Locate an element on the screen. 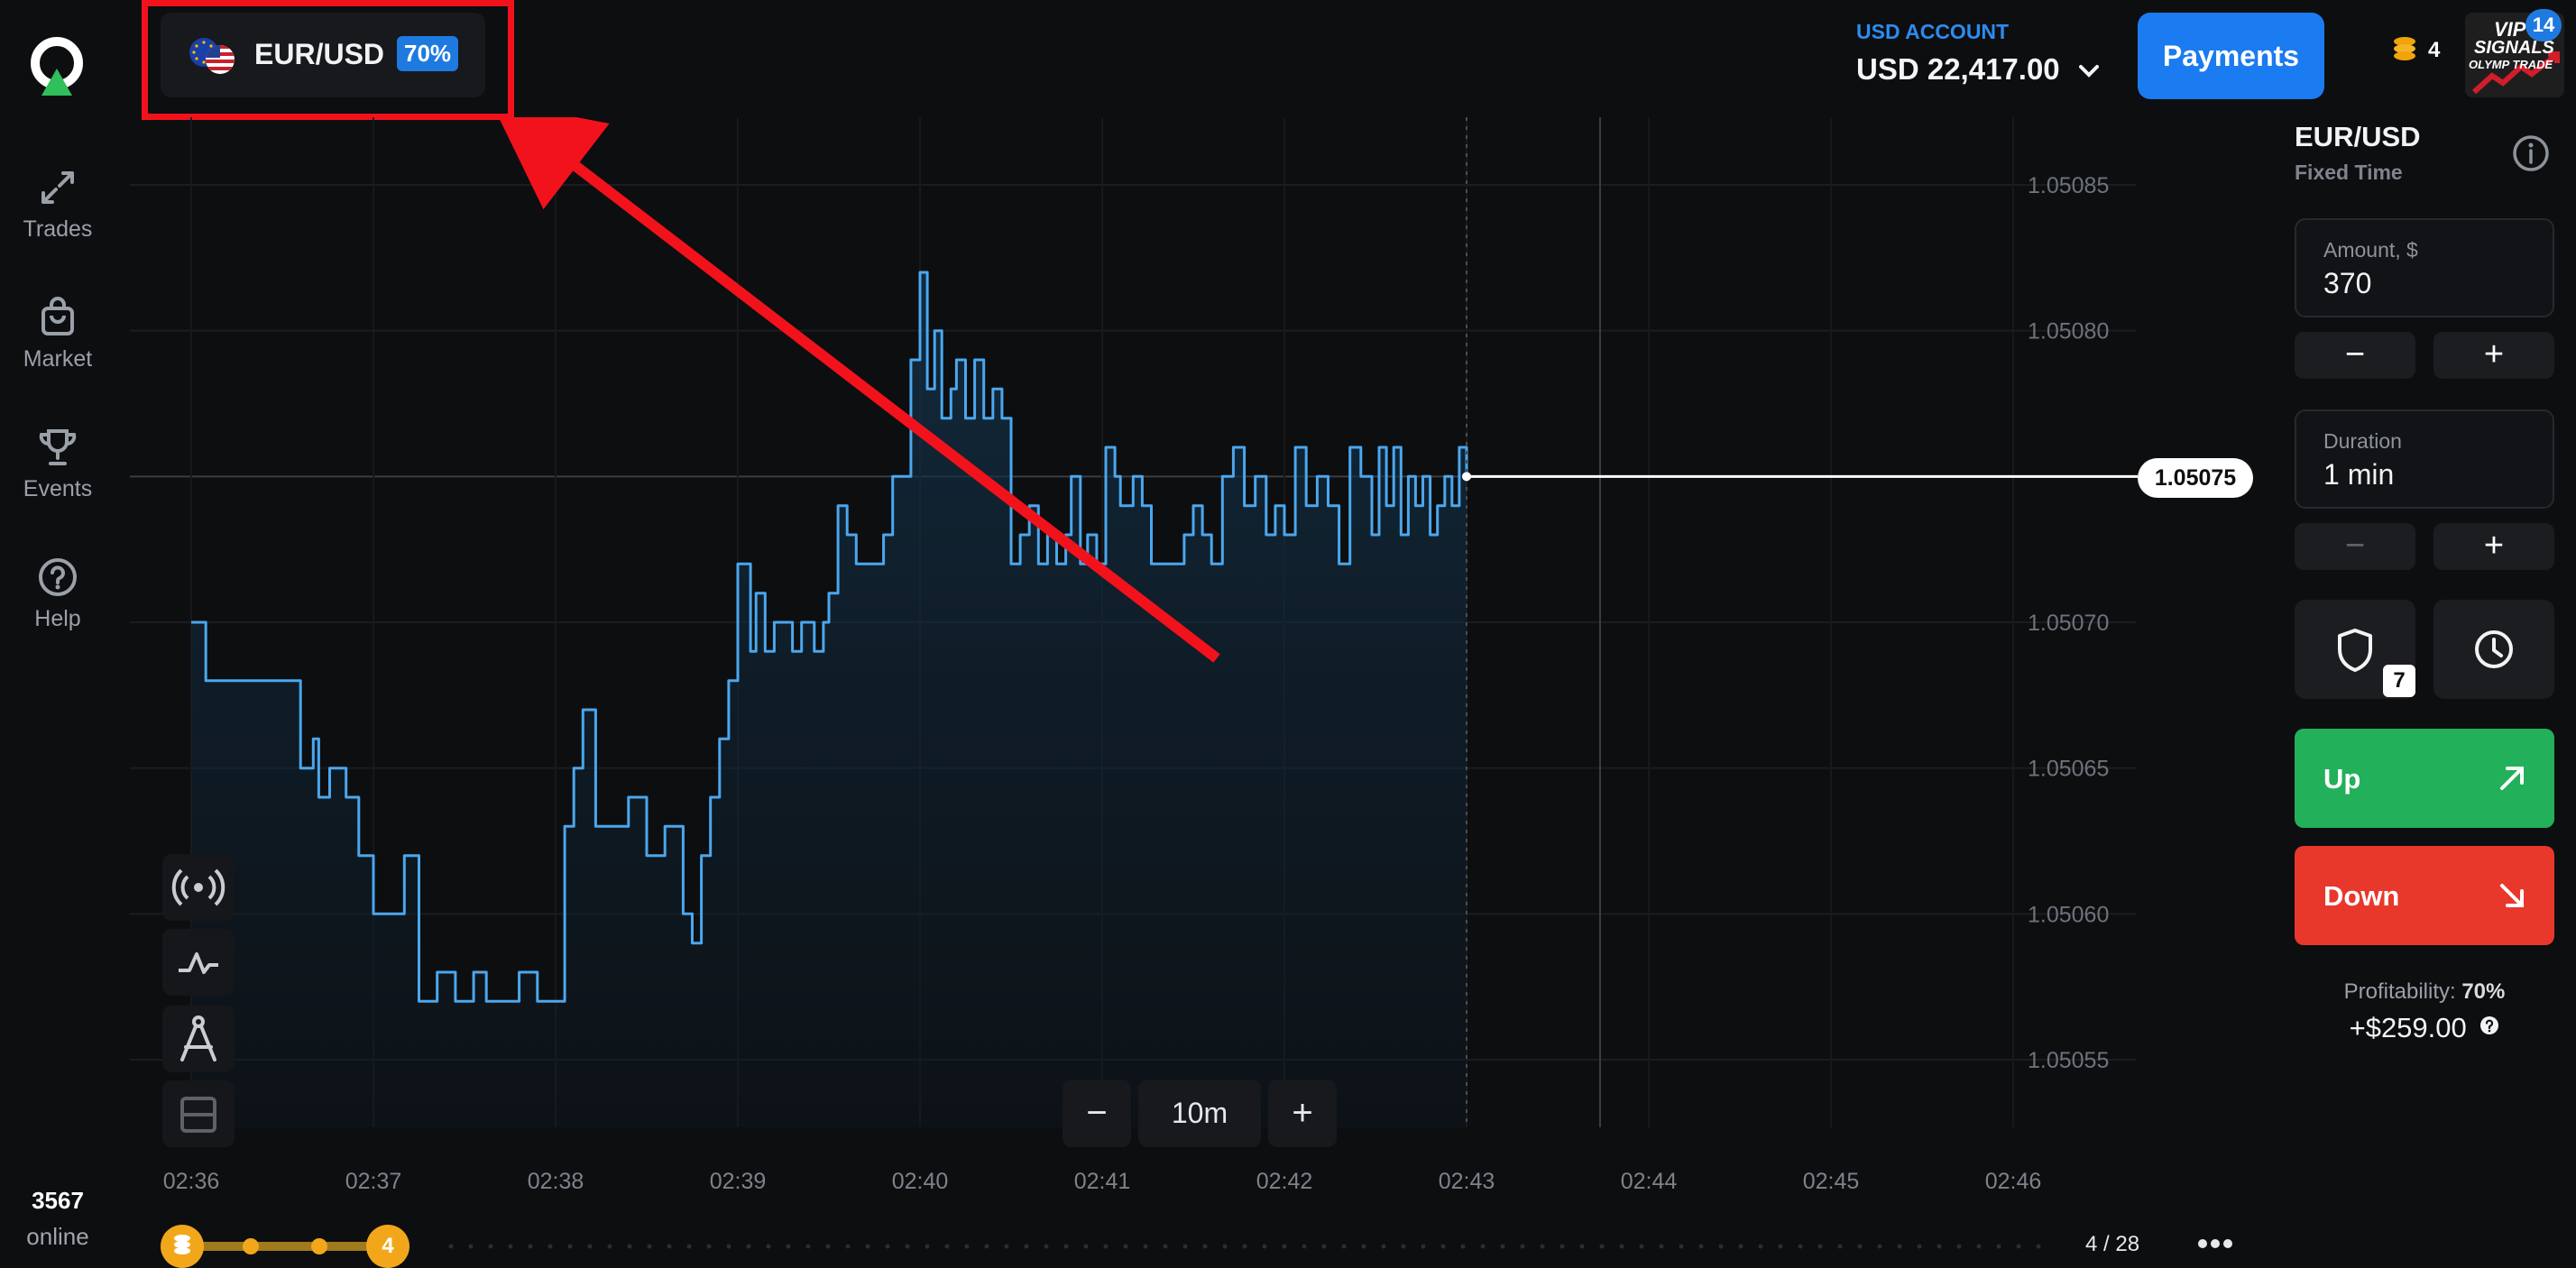 This screenshot has width=2576, height=1268. amount-field: Amount, $ 370 is located at coordinates (2425, 267).